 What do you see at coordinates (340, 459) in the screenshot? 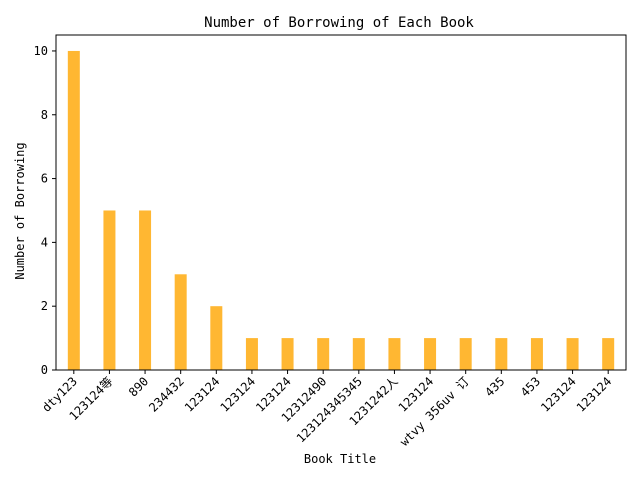
I see `x-axis-label: Book Title` at bounding box center [340, 459].